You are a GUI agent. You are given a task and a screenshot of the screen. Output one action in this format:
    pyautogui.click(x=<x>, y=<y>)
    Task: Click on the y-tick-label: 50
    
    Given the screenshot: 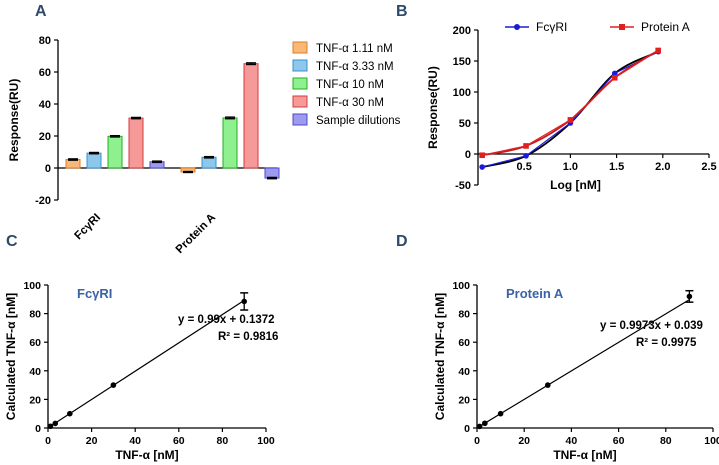 What is the action you would take?
    pyautogui.click(x=465, y=124)
    